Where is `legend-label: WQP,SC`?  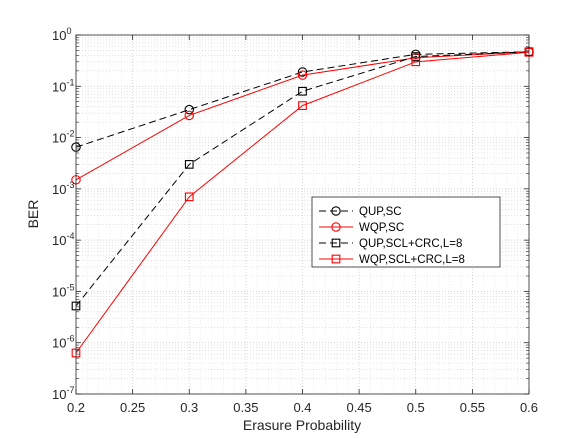
legend-label: WQP,SC is located at coordinates (381, 228).